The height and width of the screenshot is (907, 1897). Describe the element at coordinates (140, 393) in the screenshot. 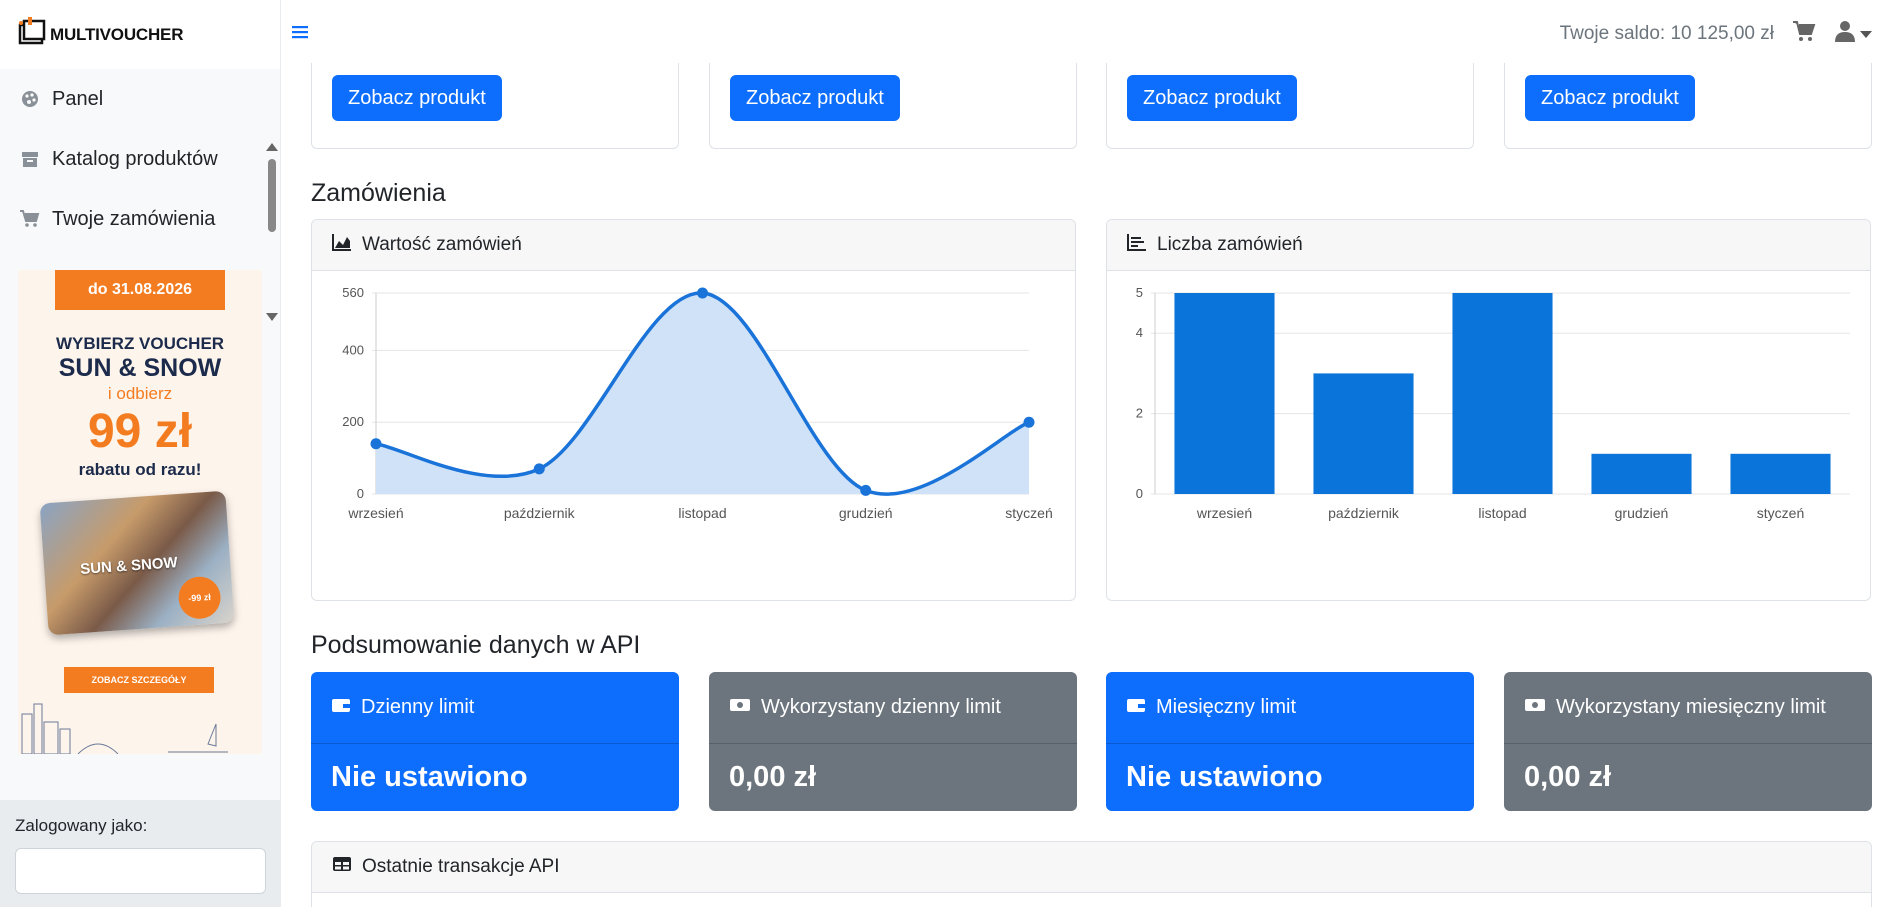

I see `promo-line3: i odbierz` at that location.